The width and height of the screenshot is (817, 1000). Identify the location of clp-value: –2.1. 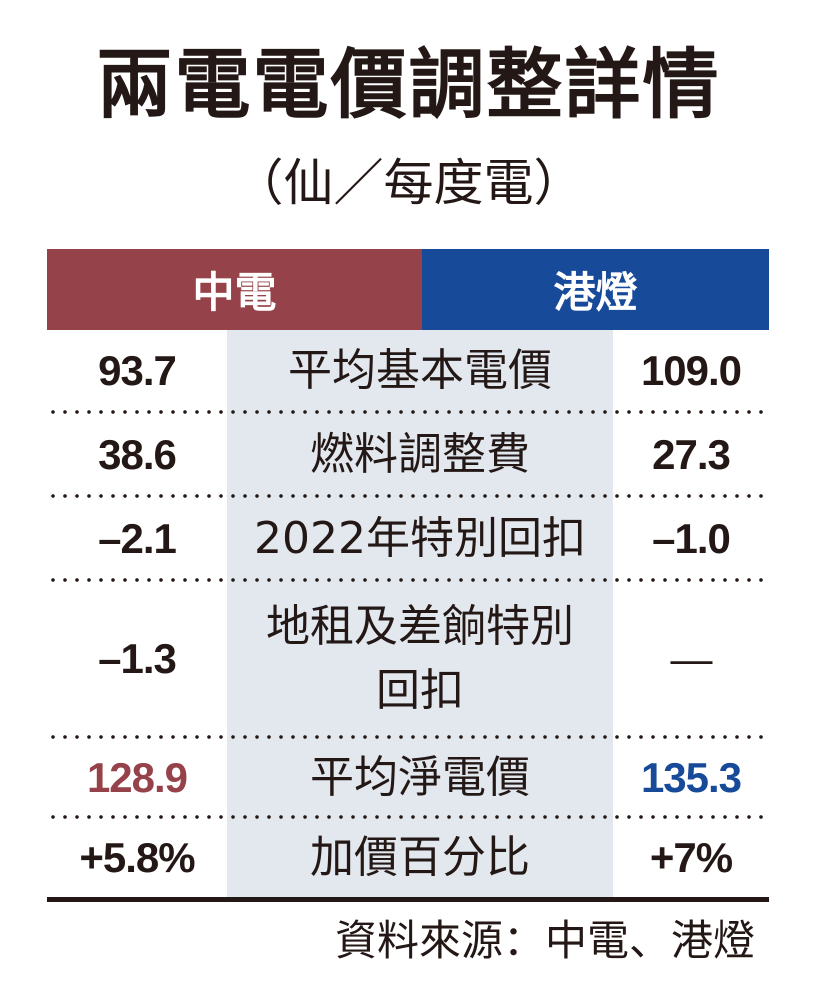
(137, 538).